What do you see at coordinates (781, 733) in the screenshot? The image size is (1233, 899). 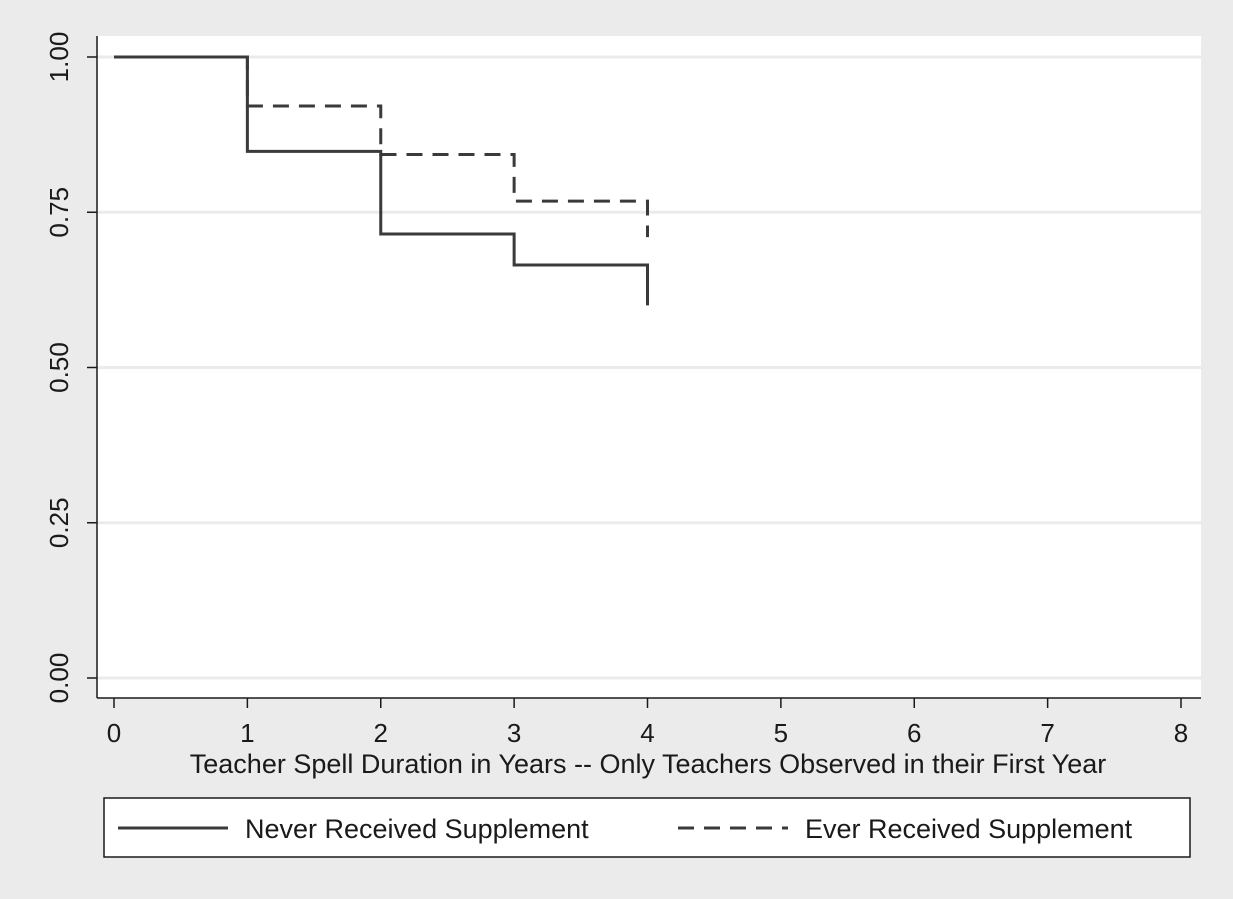 I see `x-tick-label-5: 5` at bounding box center [781, 733].